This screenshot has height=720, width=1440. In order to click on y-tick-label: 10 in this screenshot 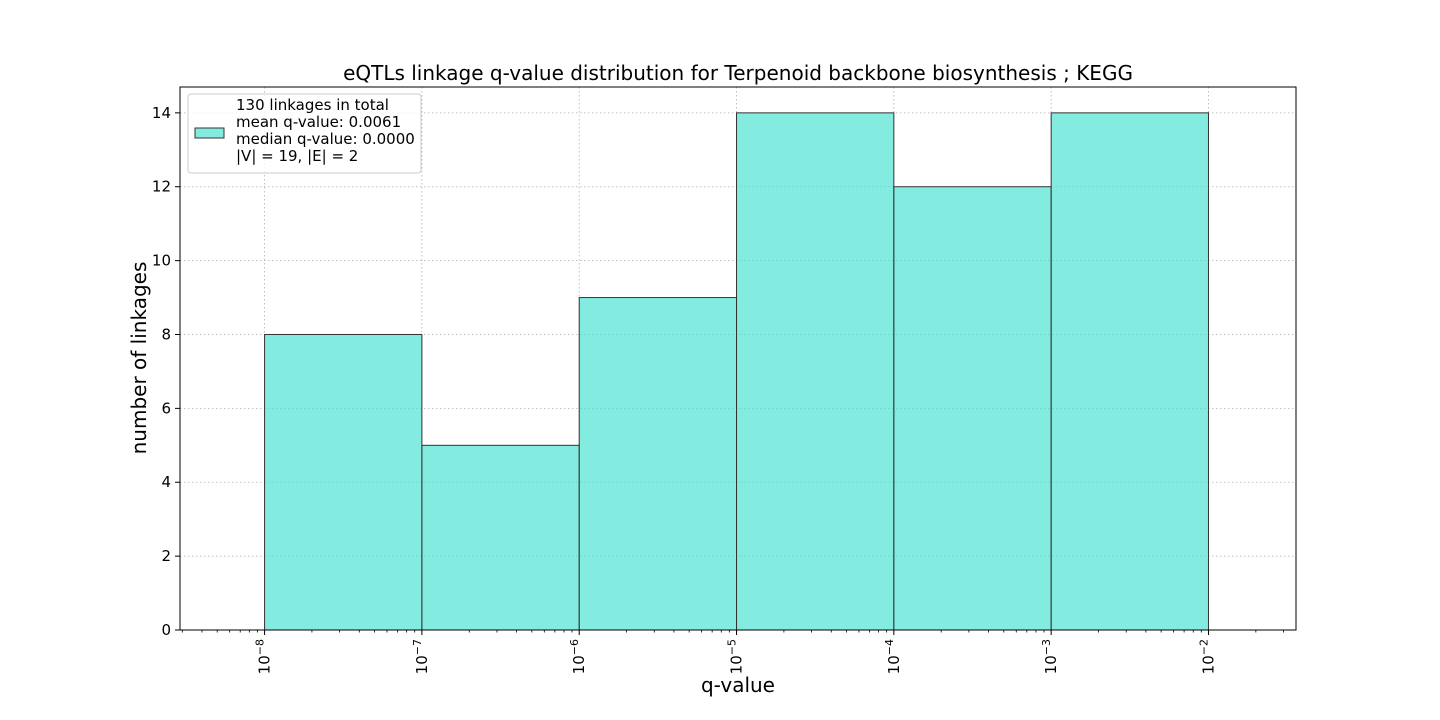, I will do `click(161, 261)`.